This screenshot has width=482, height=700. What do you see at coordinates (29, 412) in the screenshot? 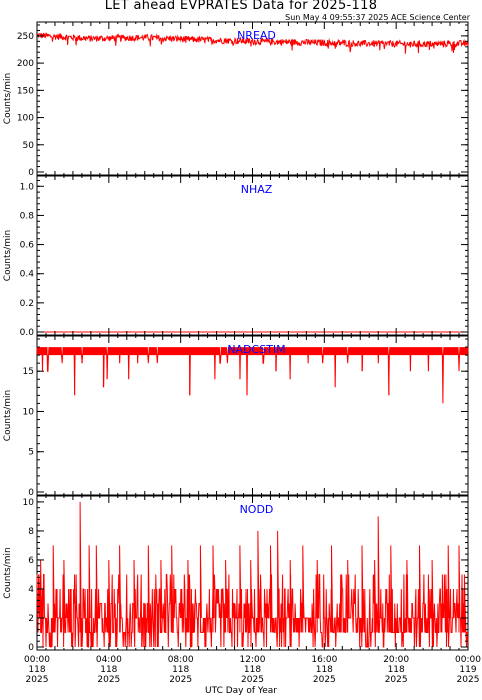
I see `nadcstim-ytick-label: 10` at bounding box center [29, 412].